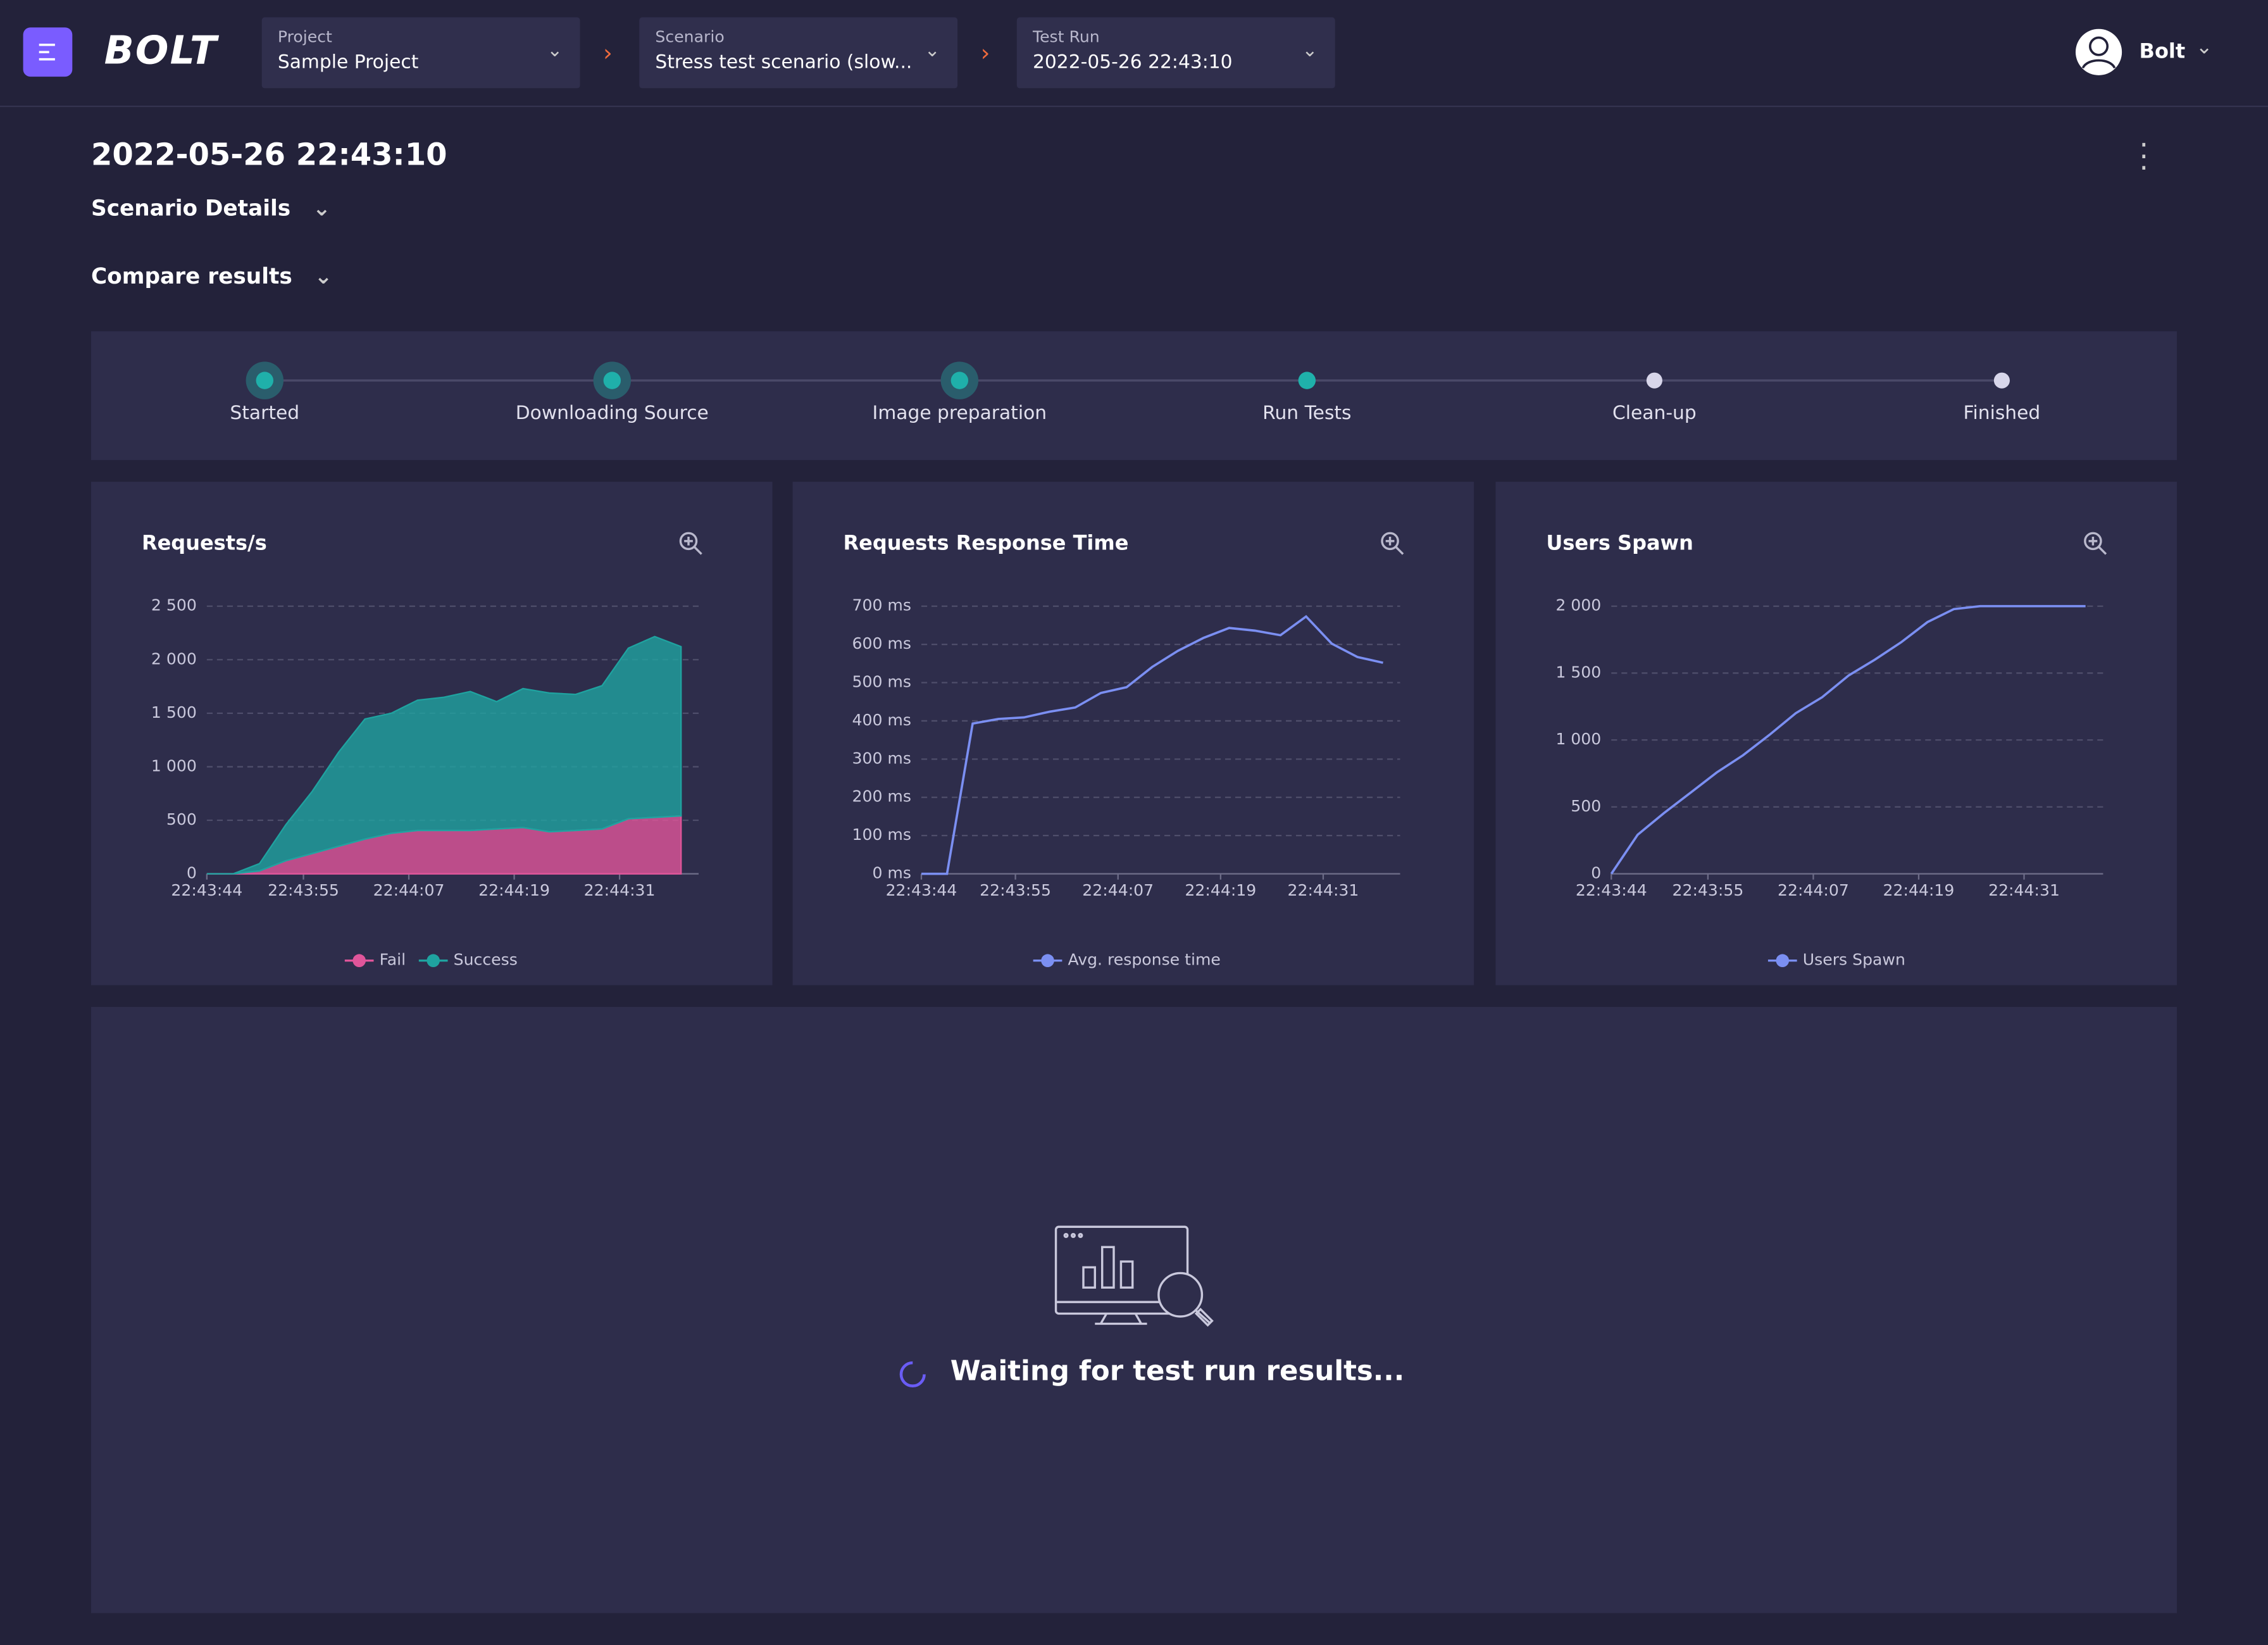  What do you see at coordinates (881, 643) in the screenshot?
I see `y-tick-label: 600 ms` at bounding box center [881, 643].